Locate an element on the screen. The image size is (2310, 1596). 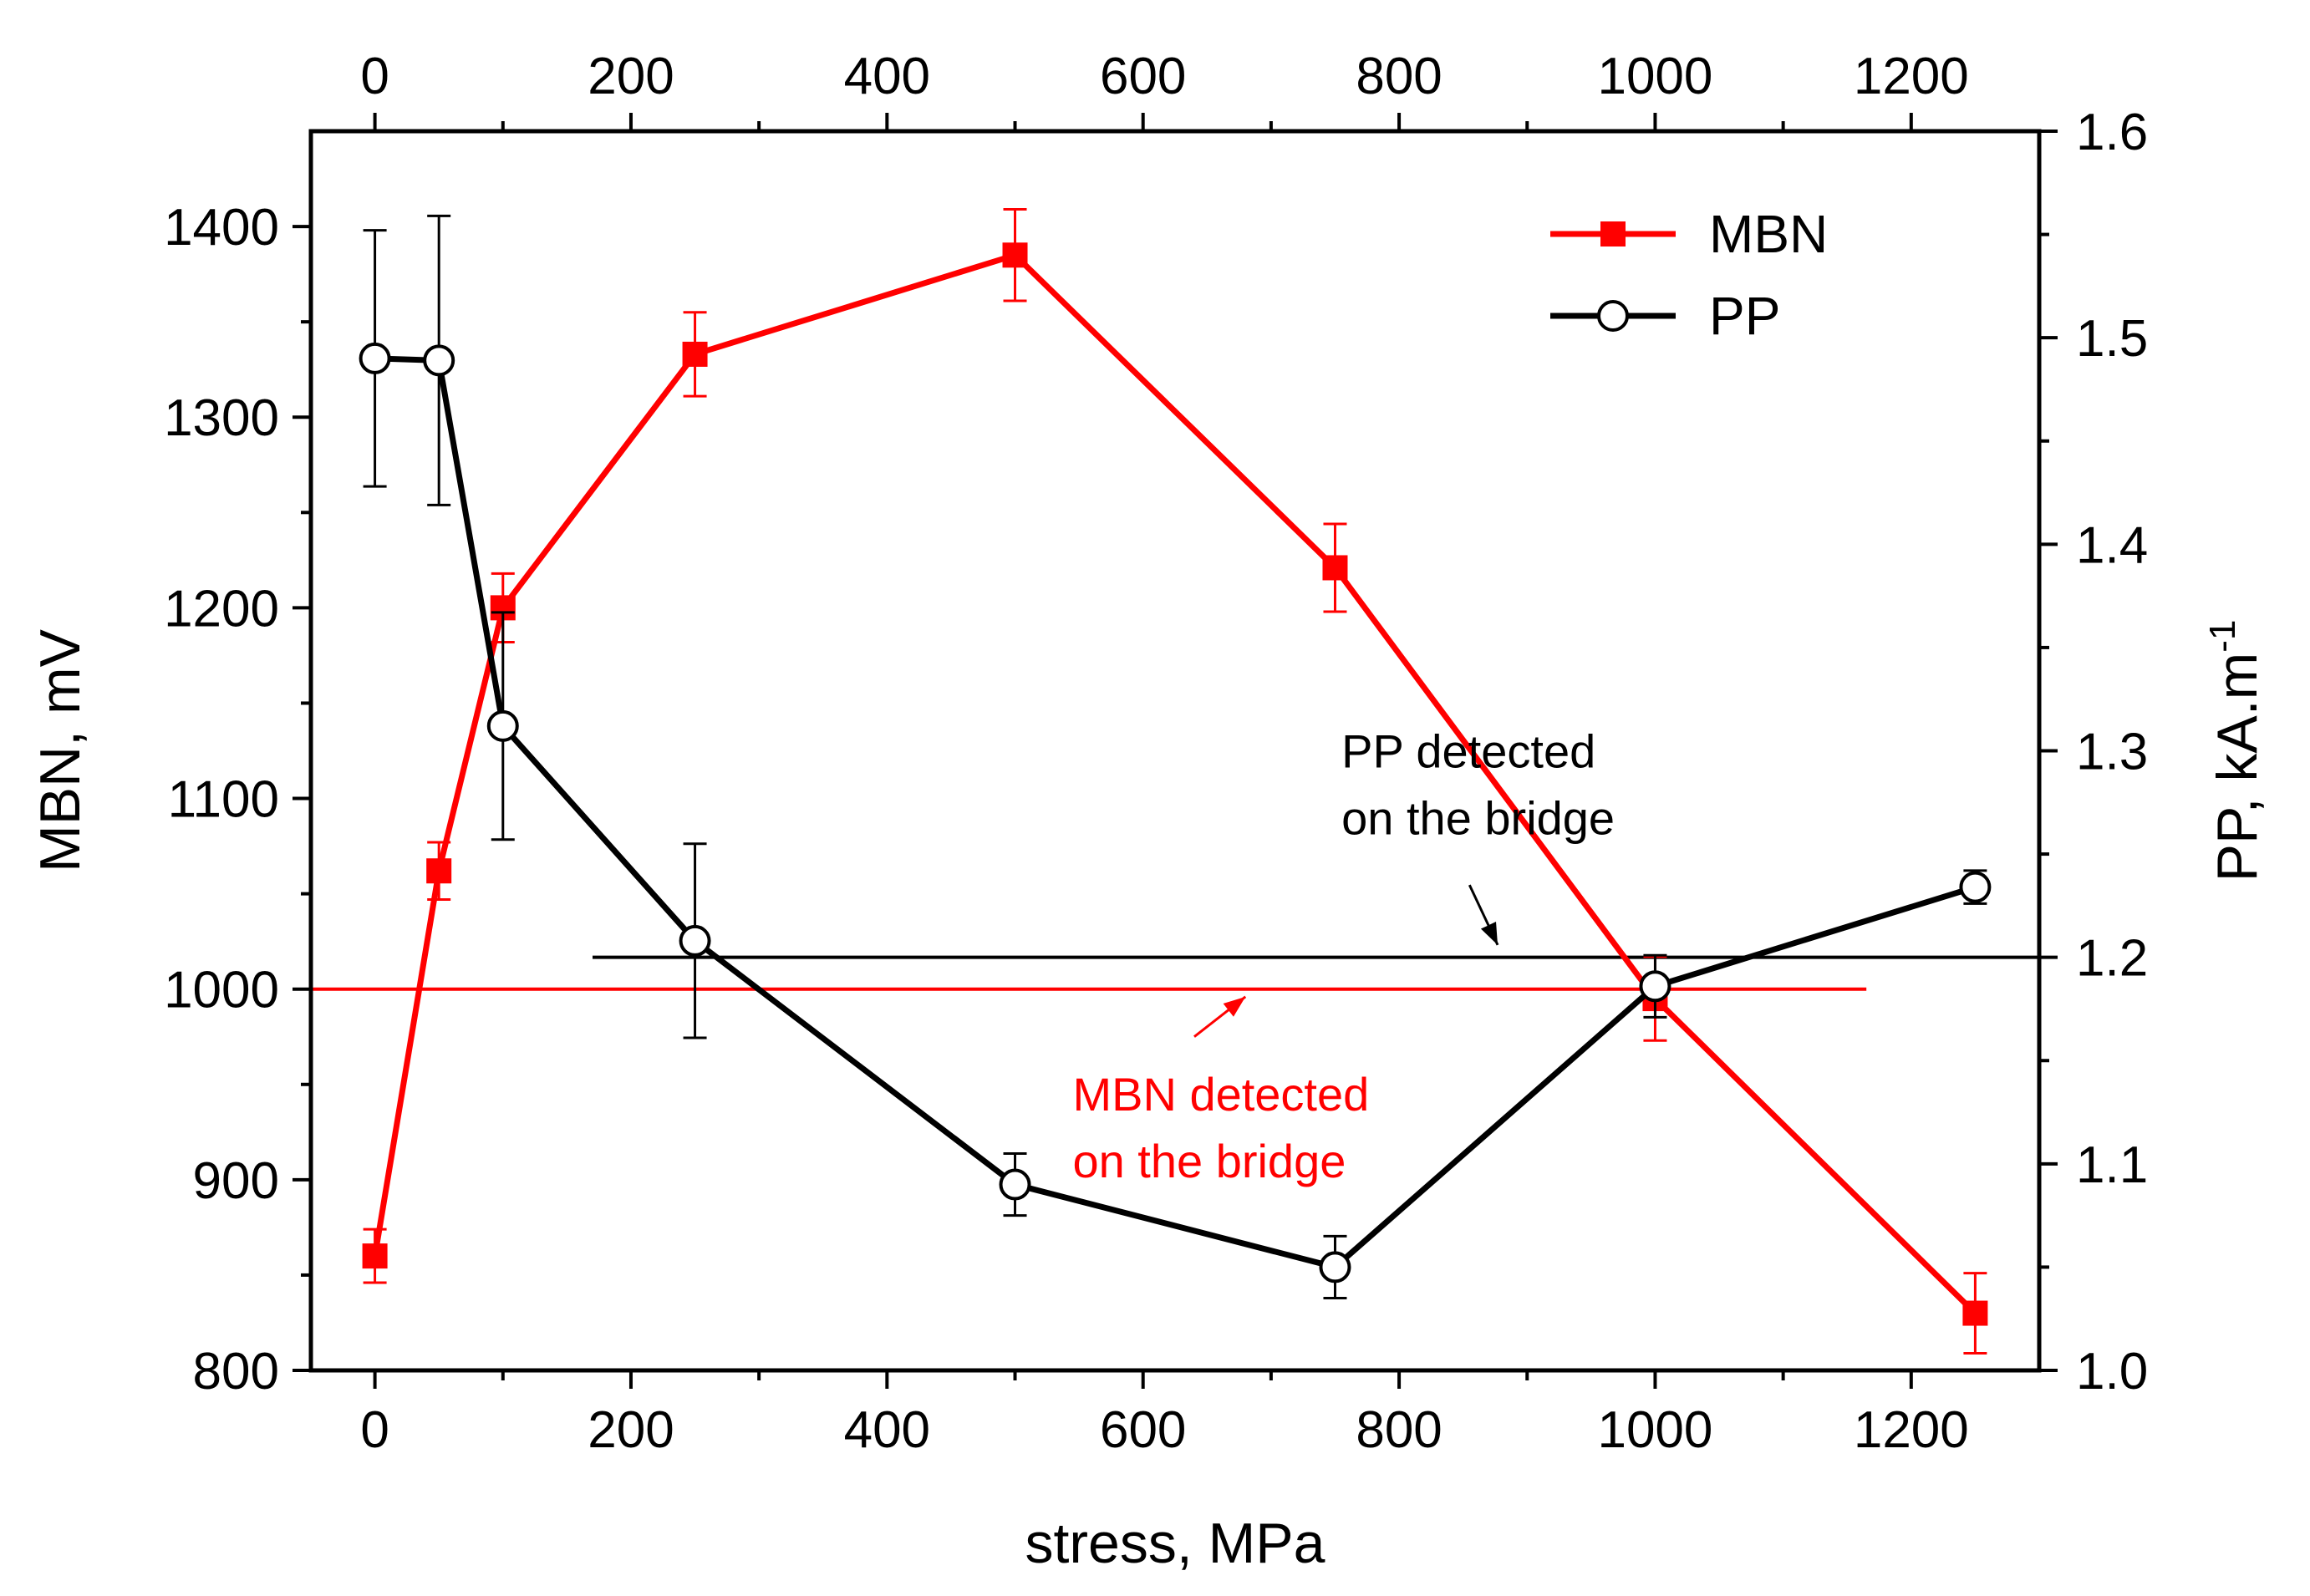
y2-tick-label: 1.2 is located at coordinates (2112, 959).